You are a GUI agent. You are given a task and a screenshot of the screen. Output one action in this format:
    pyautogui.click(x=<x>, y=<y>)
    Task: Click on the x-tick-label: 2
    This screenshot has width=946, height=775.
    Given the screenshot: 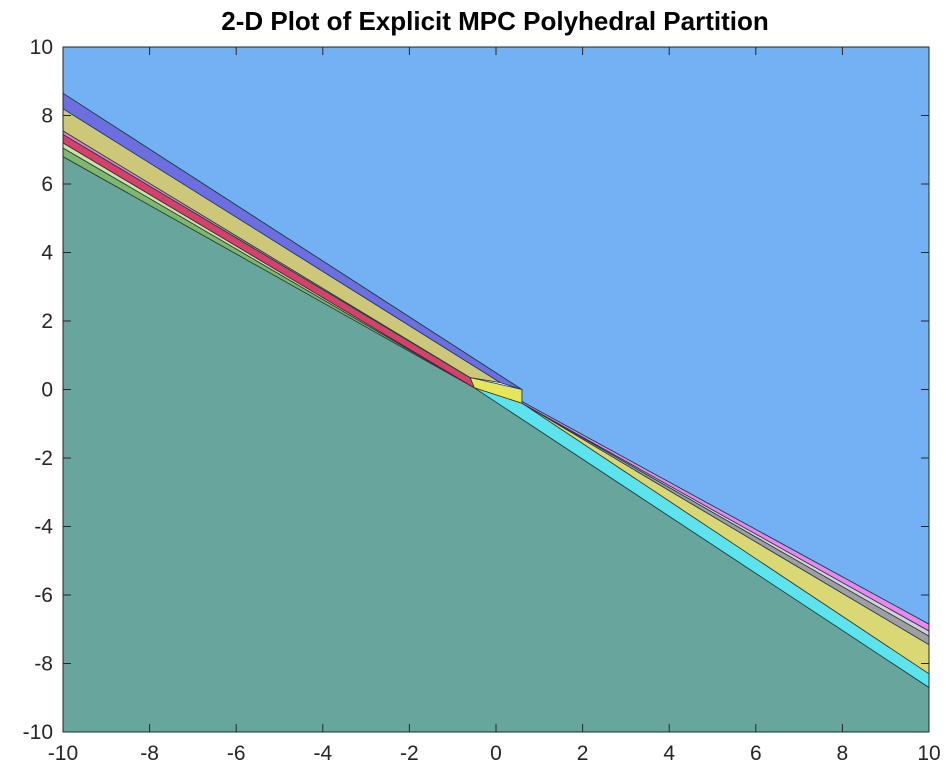 What is the action you would take?
    pyautogui.click(x=583, y=753)
    